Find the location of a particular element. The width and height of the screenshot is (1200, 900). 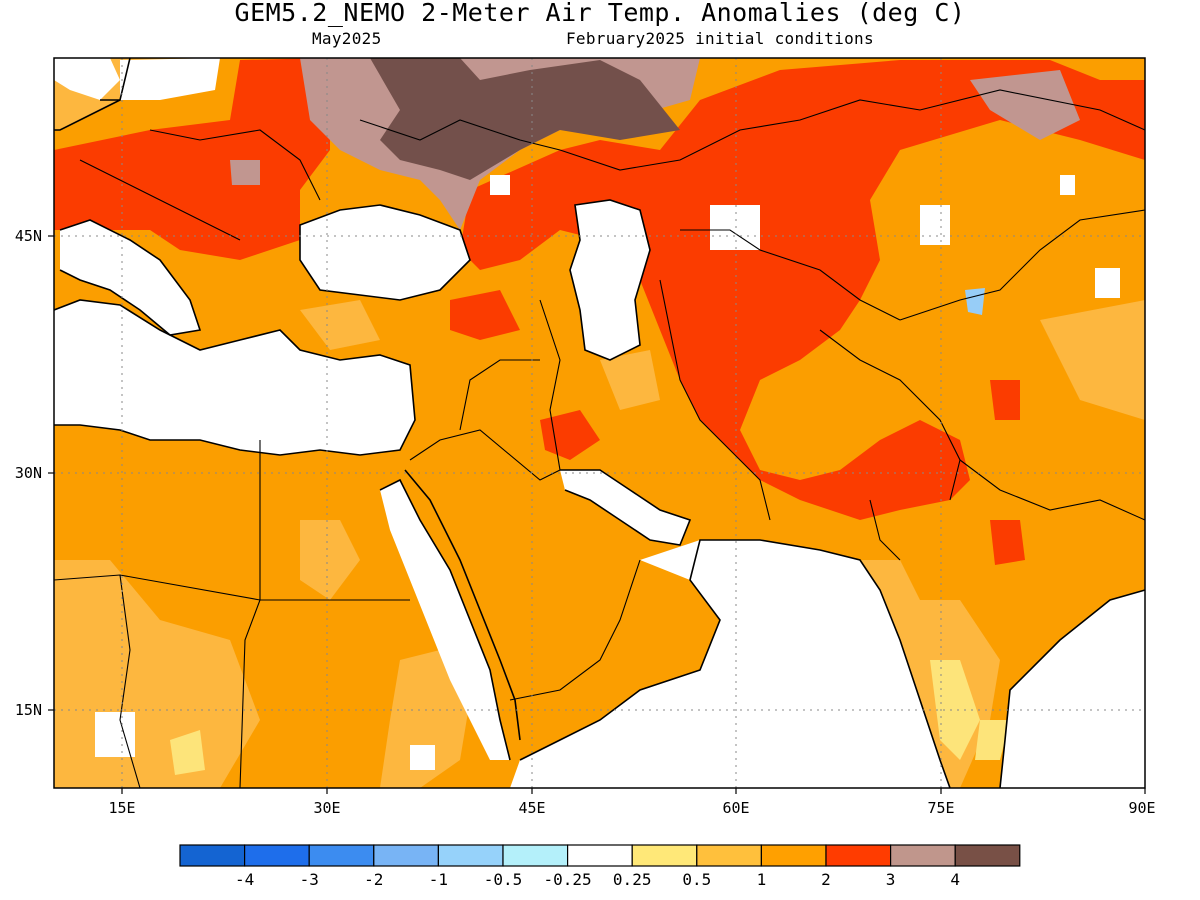

colorbar-label: 4 is located at coordinates (955, 879).